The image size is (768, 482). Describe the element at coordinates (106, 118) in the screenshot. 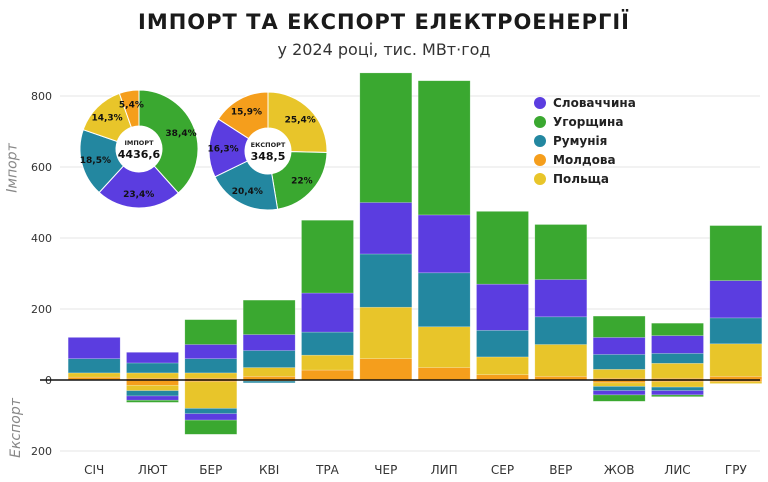

I see `pie-slice-label: 14,3%` at that location.